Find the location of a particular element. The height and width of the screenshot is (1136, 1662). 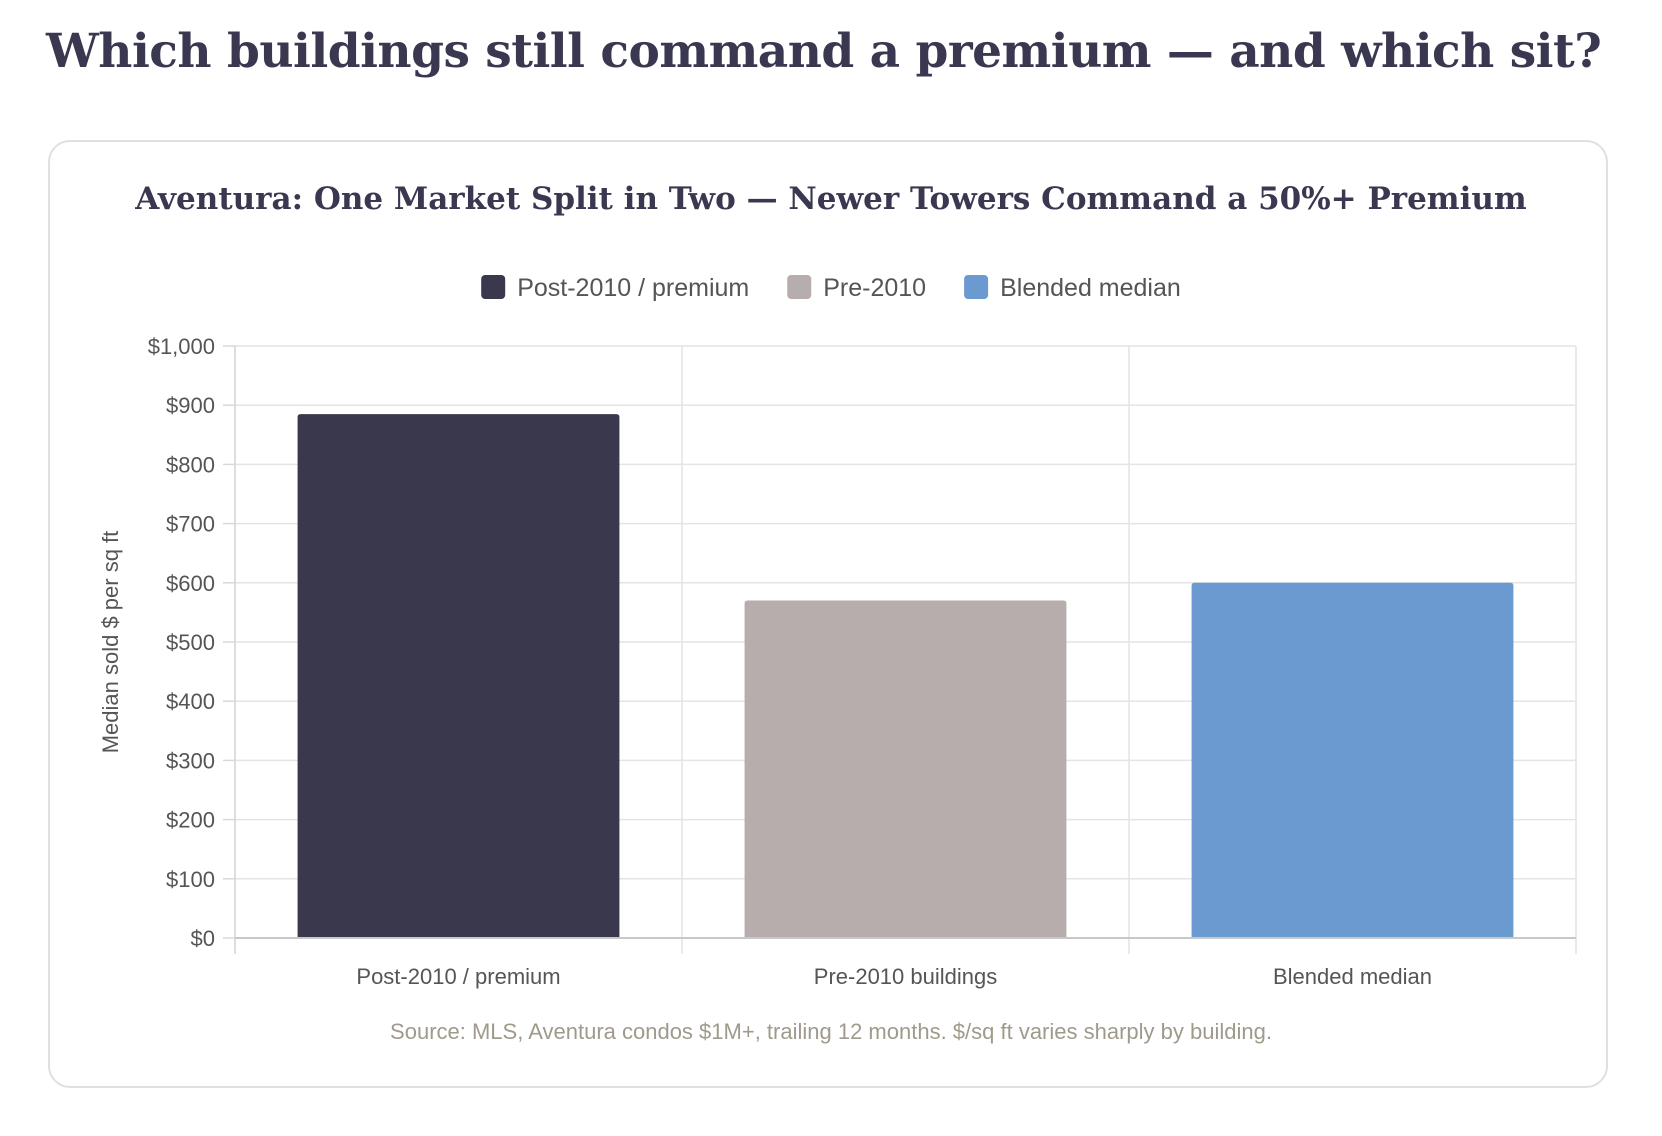

y-tick-label: $700 is located at coordinates (190, 524).